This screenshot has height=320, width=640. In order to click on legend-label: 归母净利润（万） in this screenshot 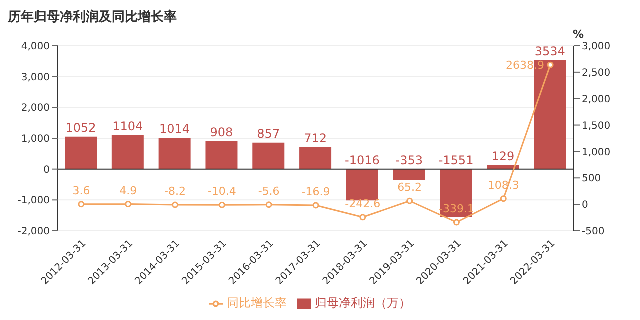, I will do `click(363, 303)`.